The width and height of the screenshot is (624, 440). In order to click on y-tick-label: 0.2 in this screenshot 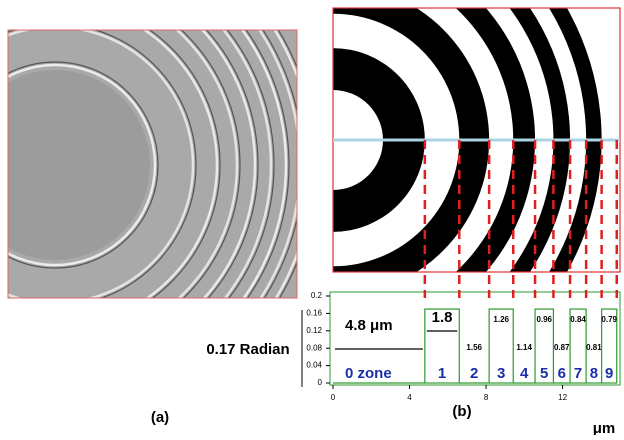, I will do `click(317, 295)`.